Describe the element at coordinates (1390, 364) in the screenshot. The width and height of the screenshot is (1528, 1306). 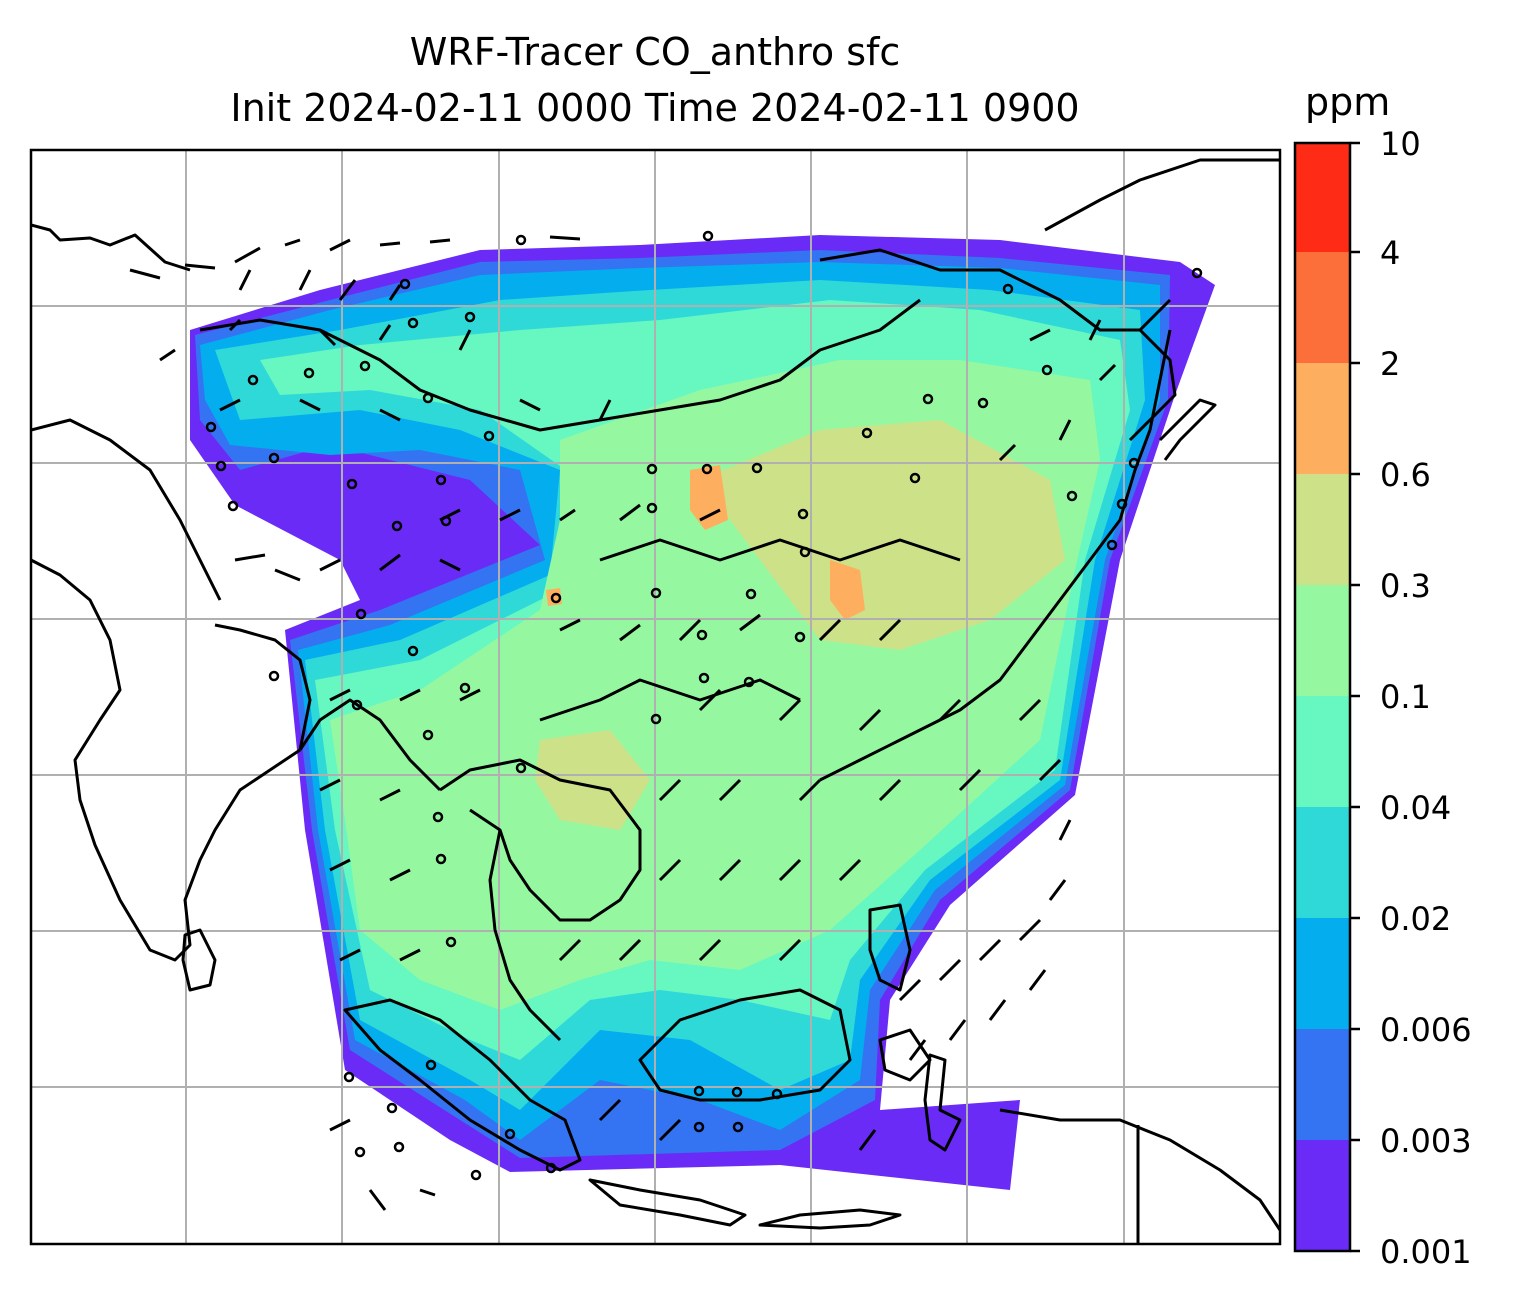
I see `colorbar-tick-label: 2` at that location.